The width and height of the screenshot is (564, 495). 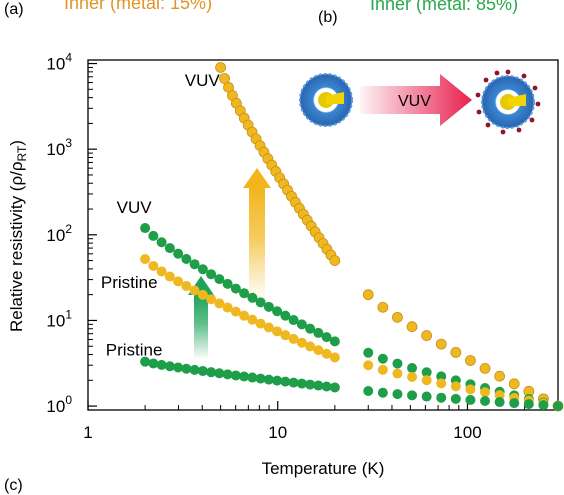 What do you see at coordinates (59, 147) in the screenshot?
I see `y-tick-label: 10³` at bounding box center [59, 147].